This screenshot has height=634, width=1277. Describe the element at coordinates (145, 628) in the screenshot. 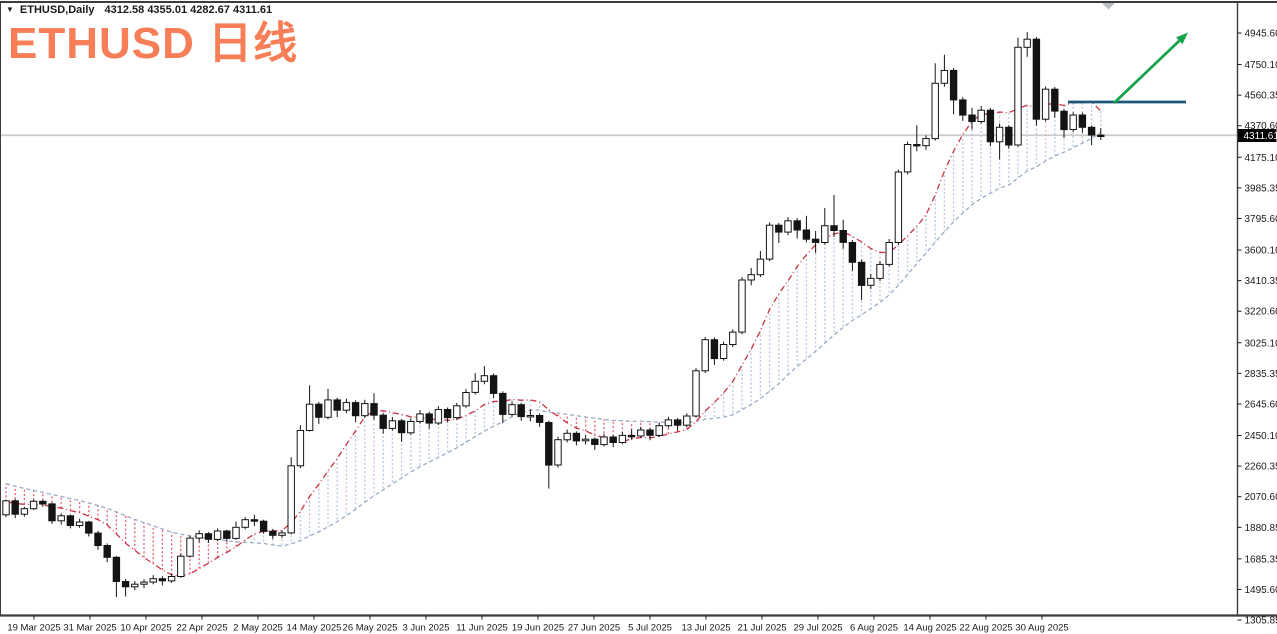

I see `date-tick-label: 10 Apr 2025` at that location.